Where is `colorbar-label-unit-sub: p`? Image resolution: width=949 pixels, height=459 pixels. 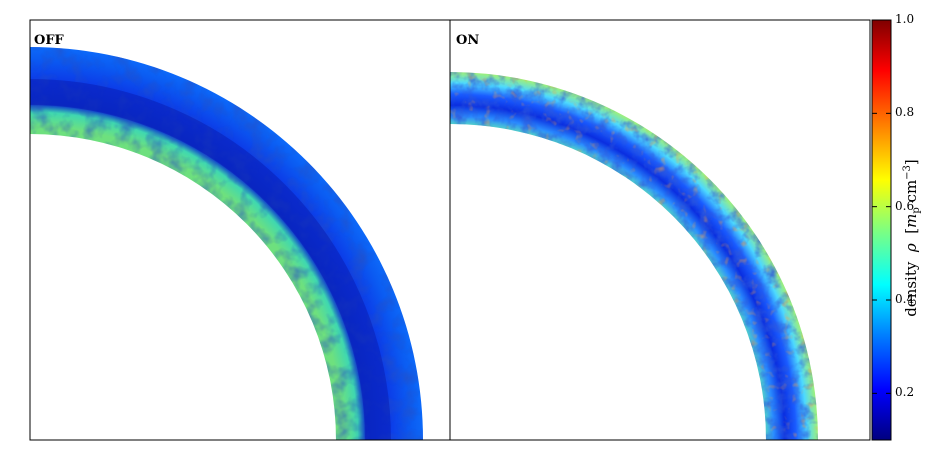 colorbar-label-unit-sub: p is located at coordinates (916, 210).